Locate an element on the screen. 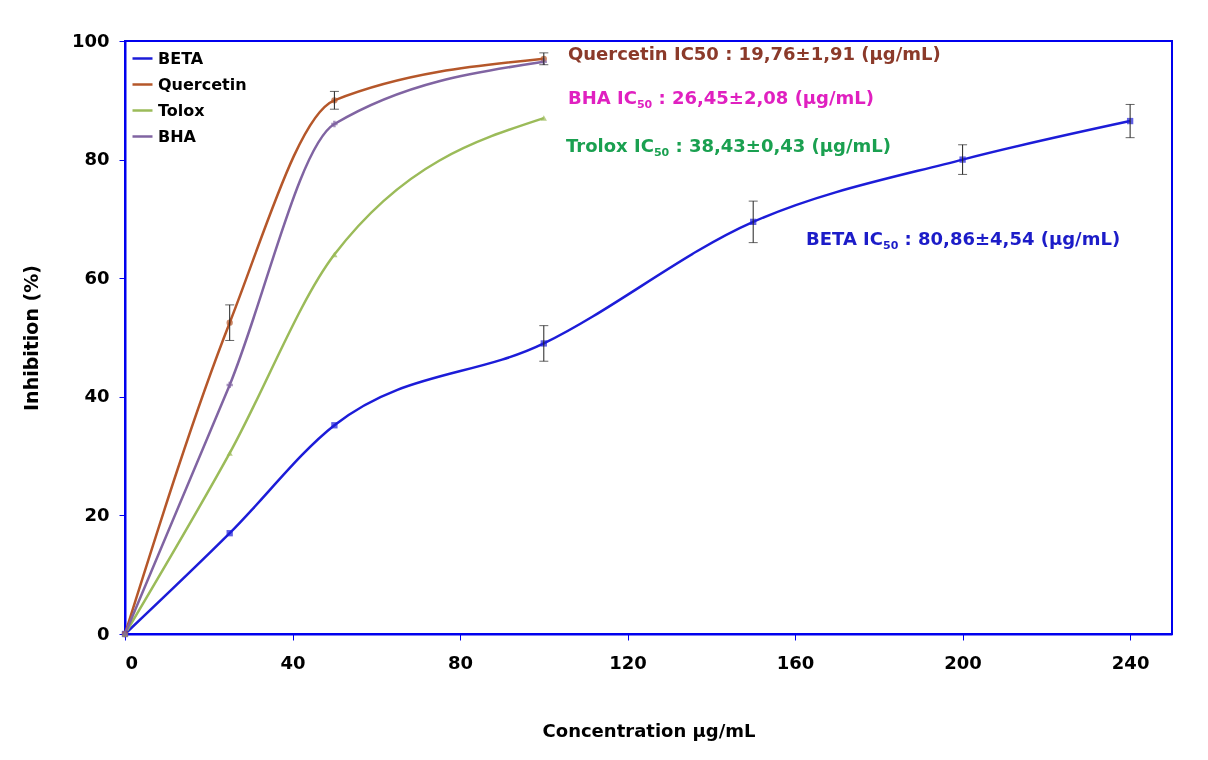 This screenshot has width=1208, height=760. y-tick-label: 100 is located at coordinates (90, 40).